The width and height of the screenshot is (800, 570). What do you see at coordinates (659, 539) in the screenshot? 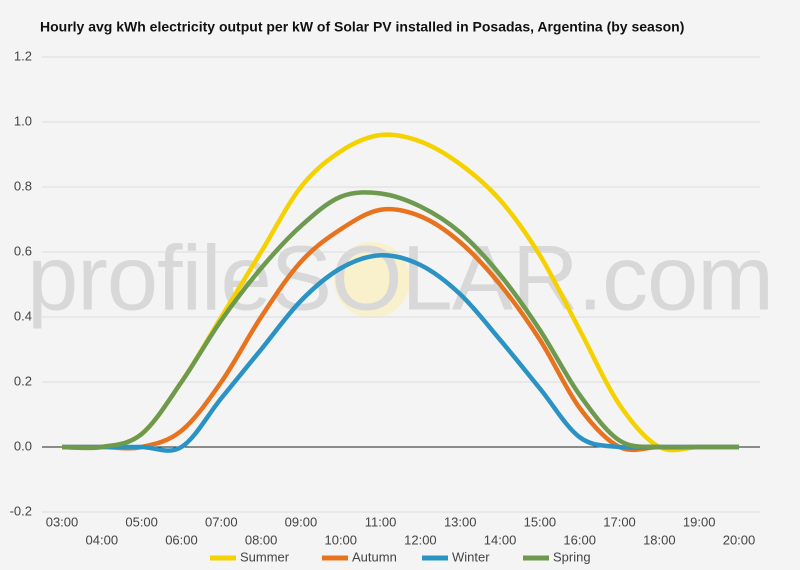
I see `x-tick-label: 18:00` at bounding box center [659, 539].